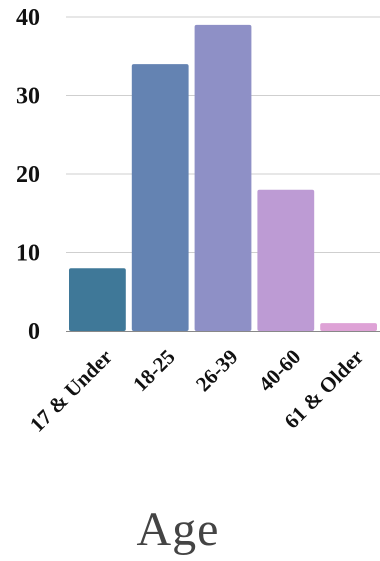 The width and height of the screenshot is (380, 561). Describe the element at coordinates (154, 371) in the screenshot. I see `x-tick-label: 18-25` at that location.